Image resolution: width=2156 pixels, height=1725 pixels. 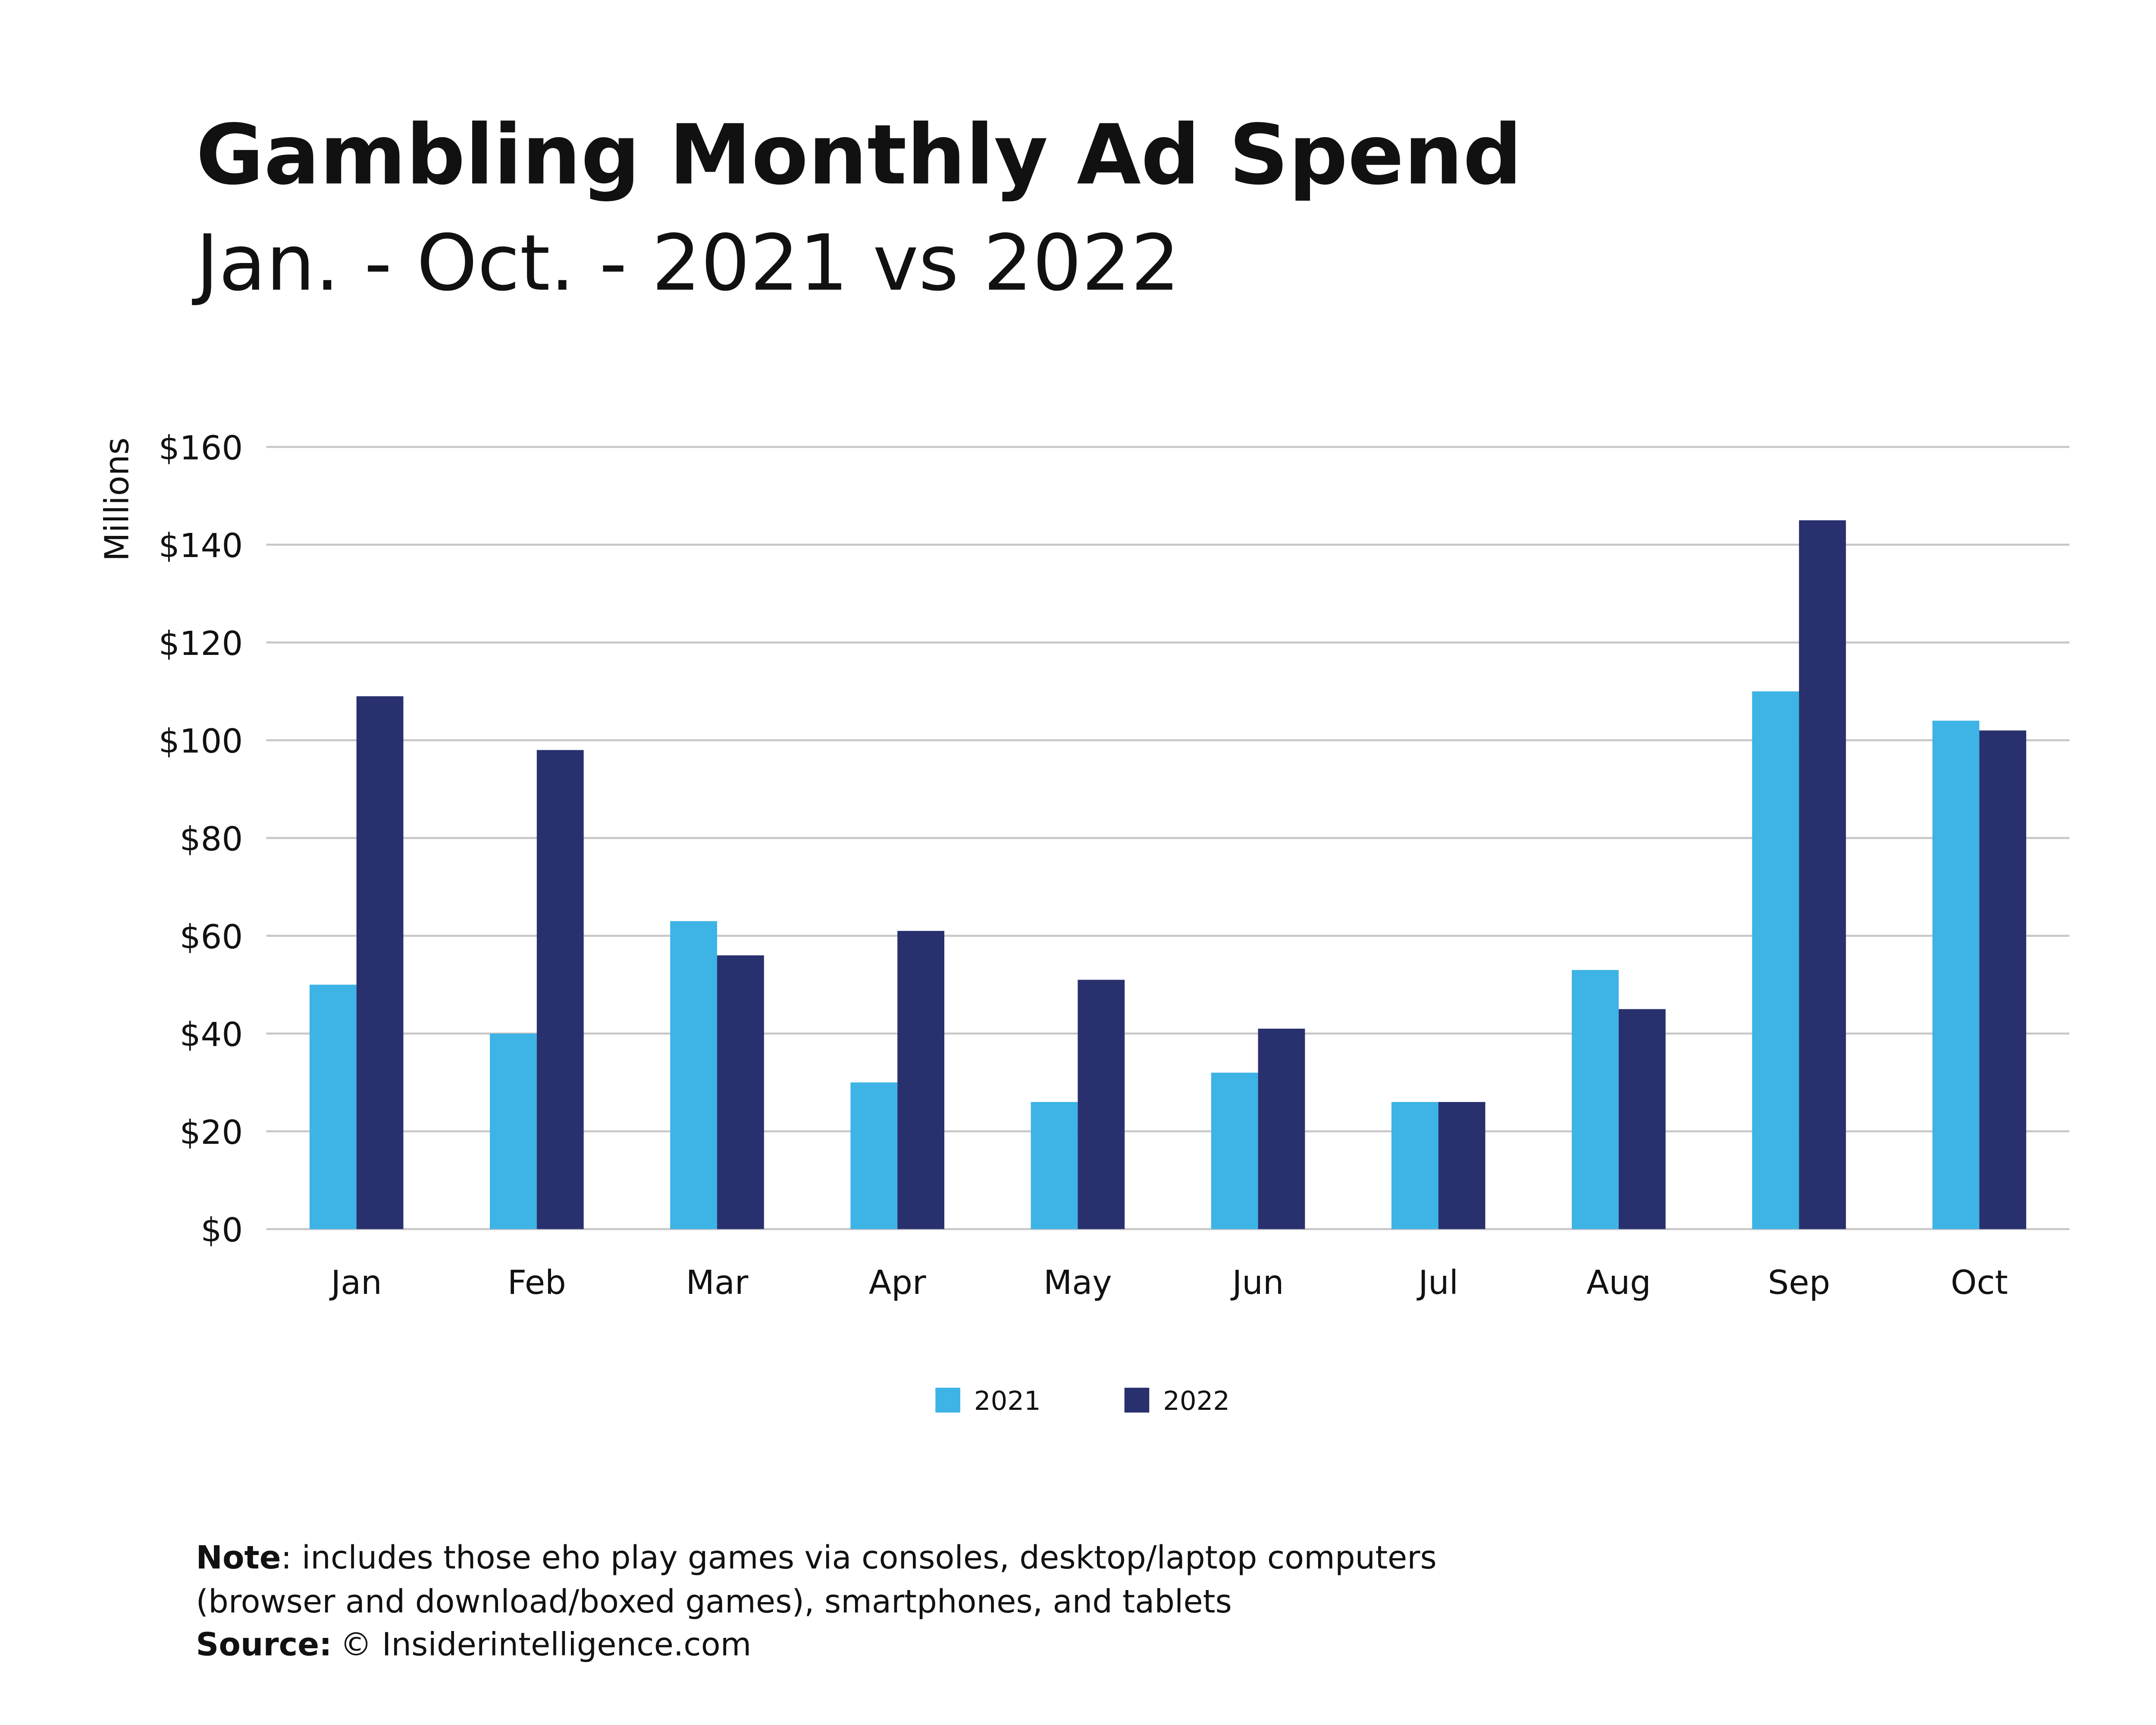 I want to click on y-tick-label: $140, so click(x=201, y=546).